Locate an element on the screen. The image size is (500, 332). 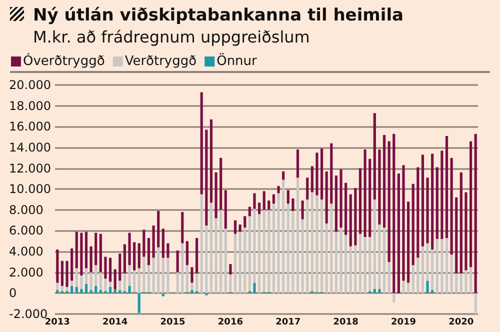
y-tick-label: 12.000 is located at coordinates (30, 168).